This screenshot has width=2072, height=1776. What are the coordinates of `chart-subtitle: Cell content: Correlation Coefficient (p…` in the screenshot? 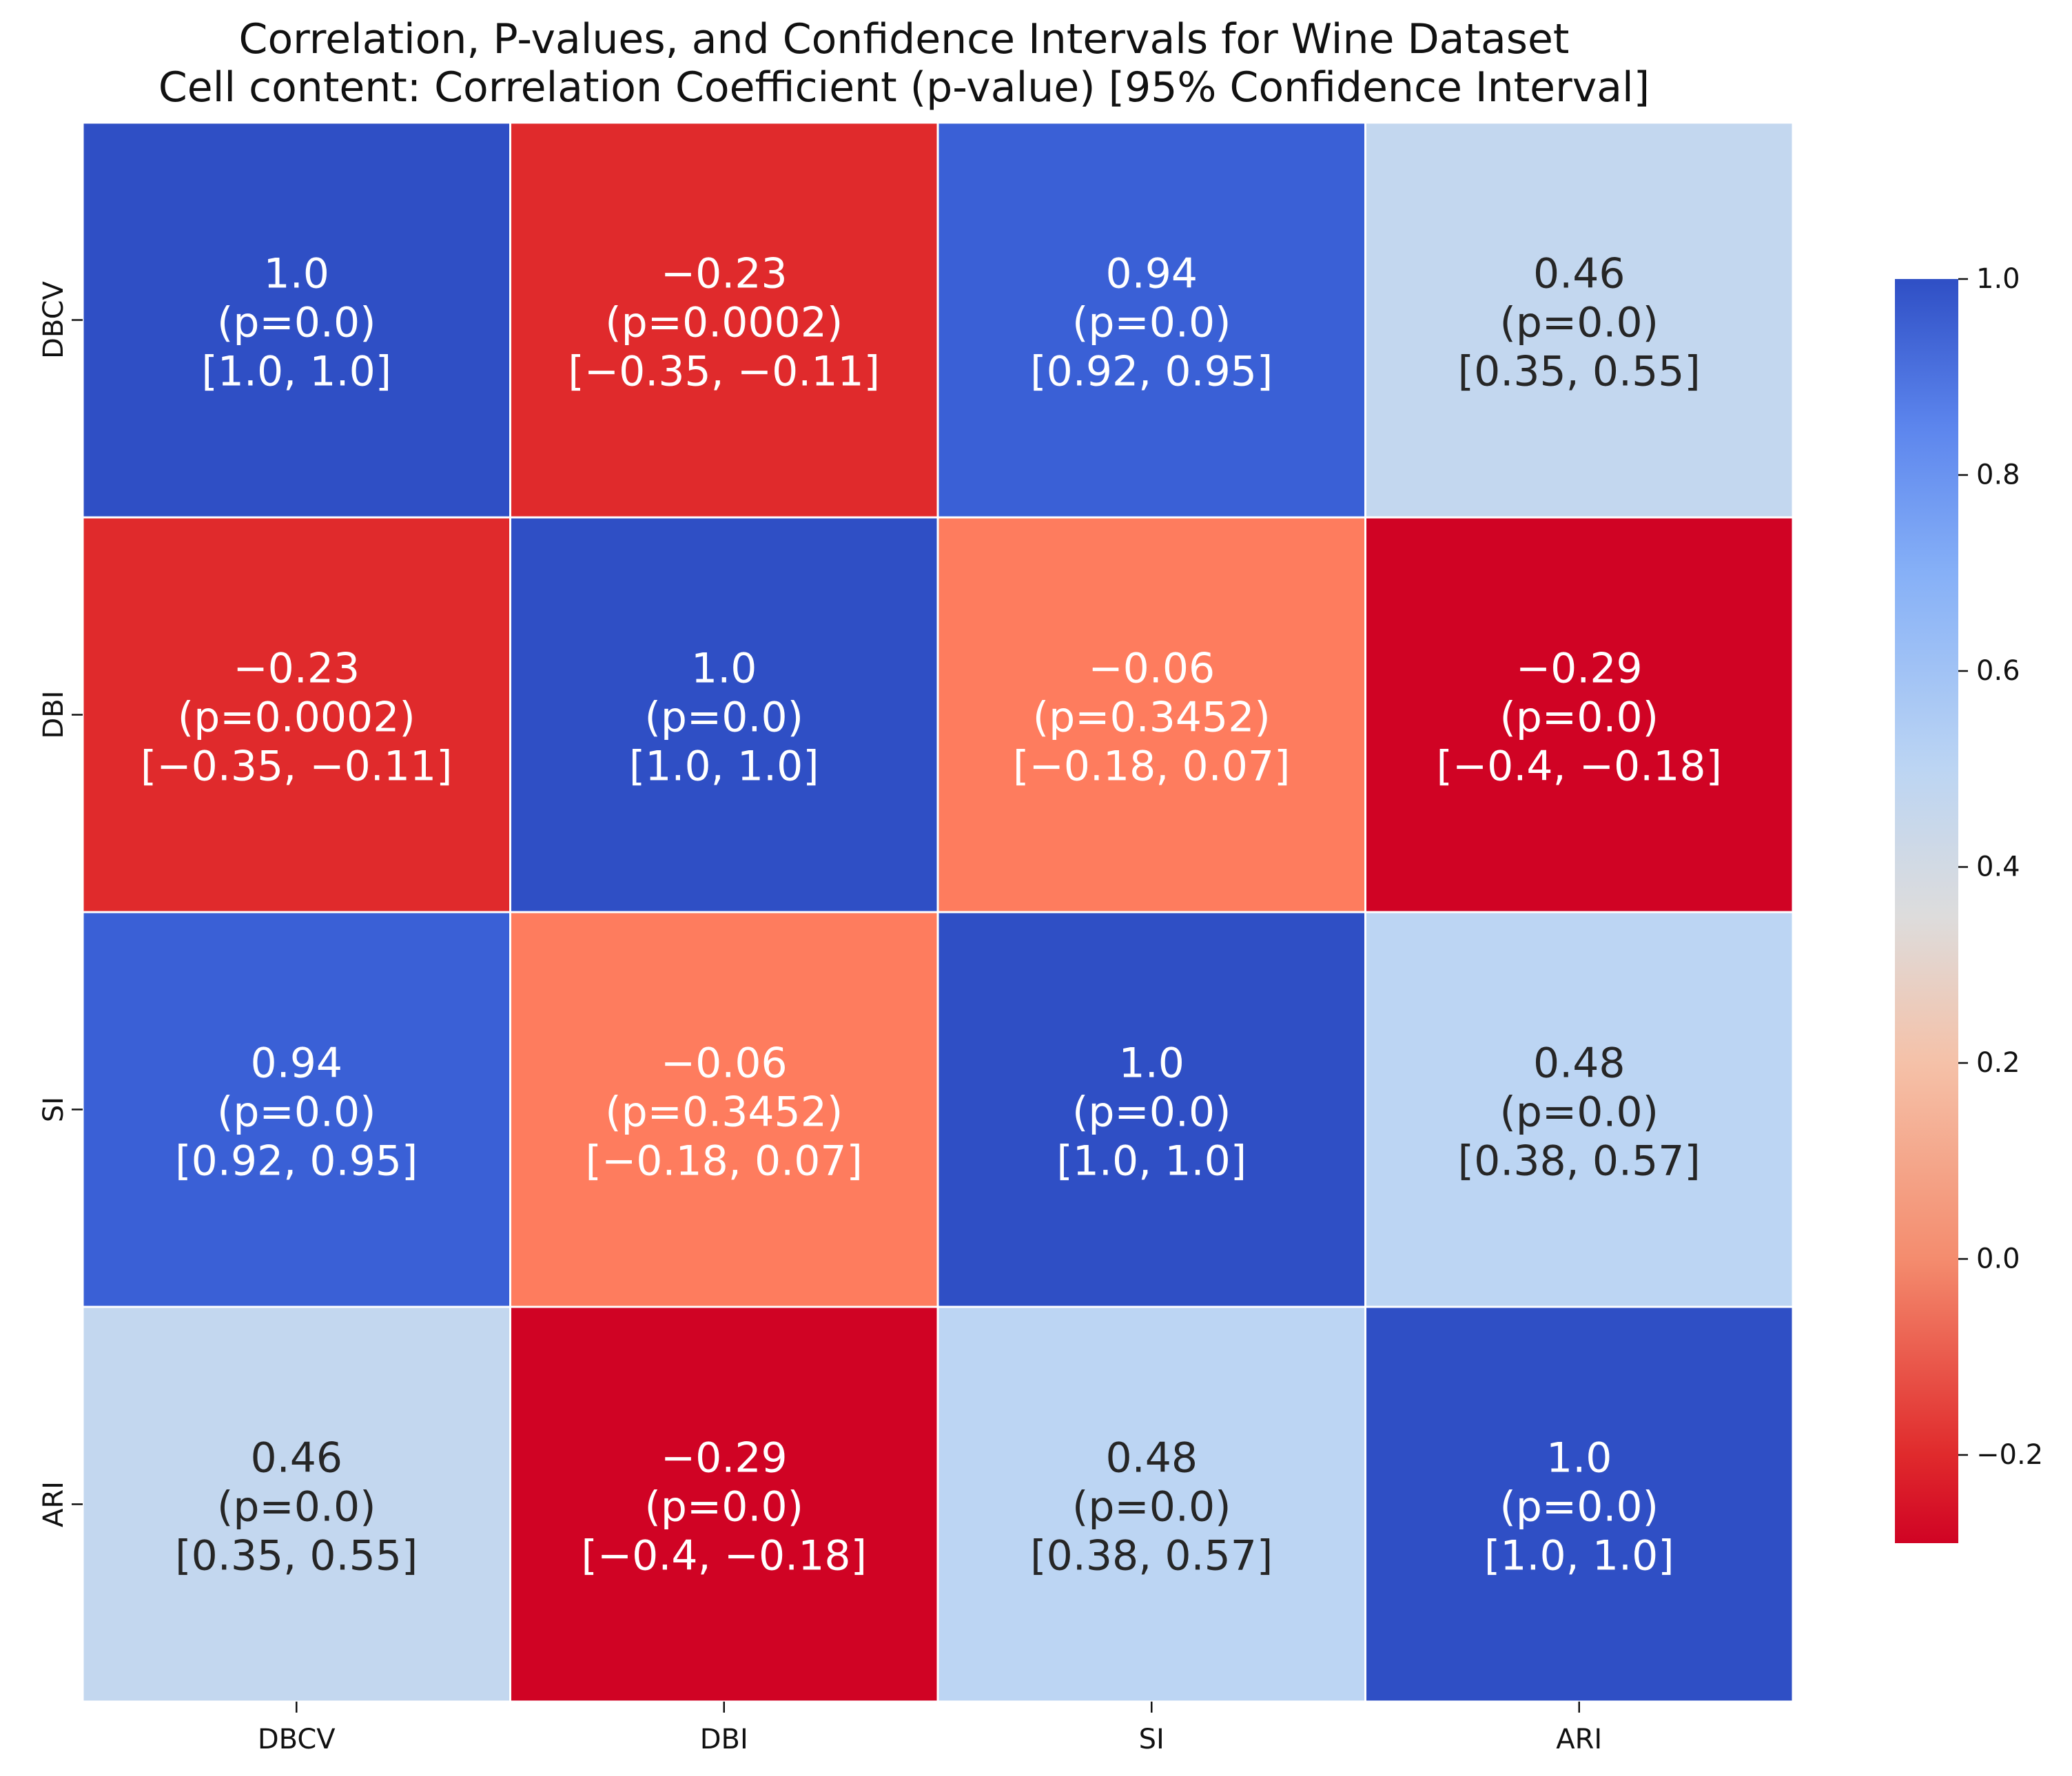 It's located at (904, 87).